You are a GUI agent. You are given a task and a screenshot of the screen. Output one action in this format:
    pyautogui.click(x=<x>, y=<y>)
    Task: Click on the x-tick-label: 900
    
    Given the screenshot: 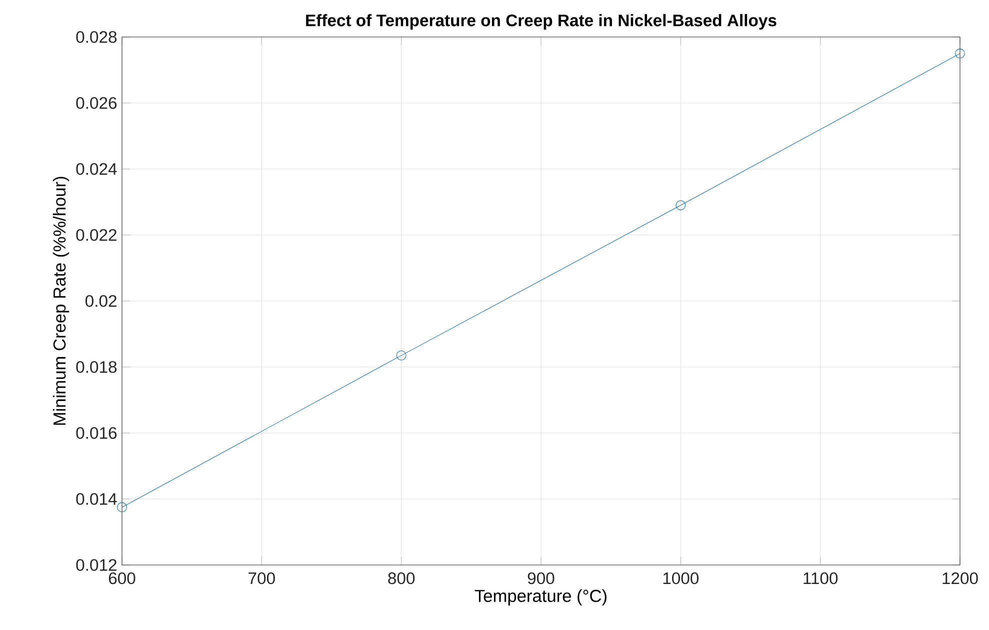 What is the action you would take?
    pyautogui.click(x=541, y=578)
    